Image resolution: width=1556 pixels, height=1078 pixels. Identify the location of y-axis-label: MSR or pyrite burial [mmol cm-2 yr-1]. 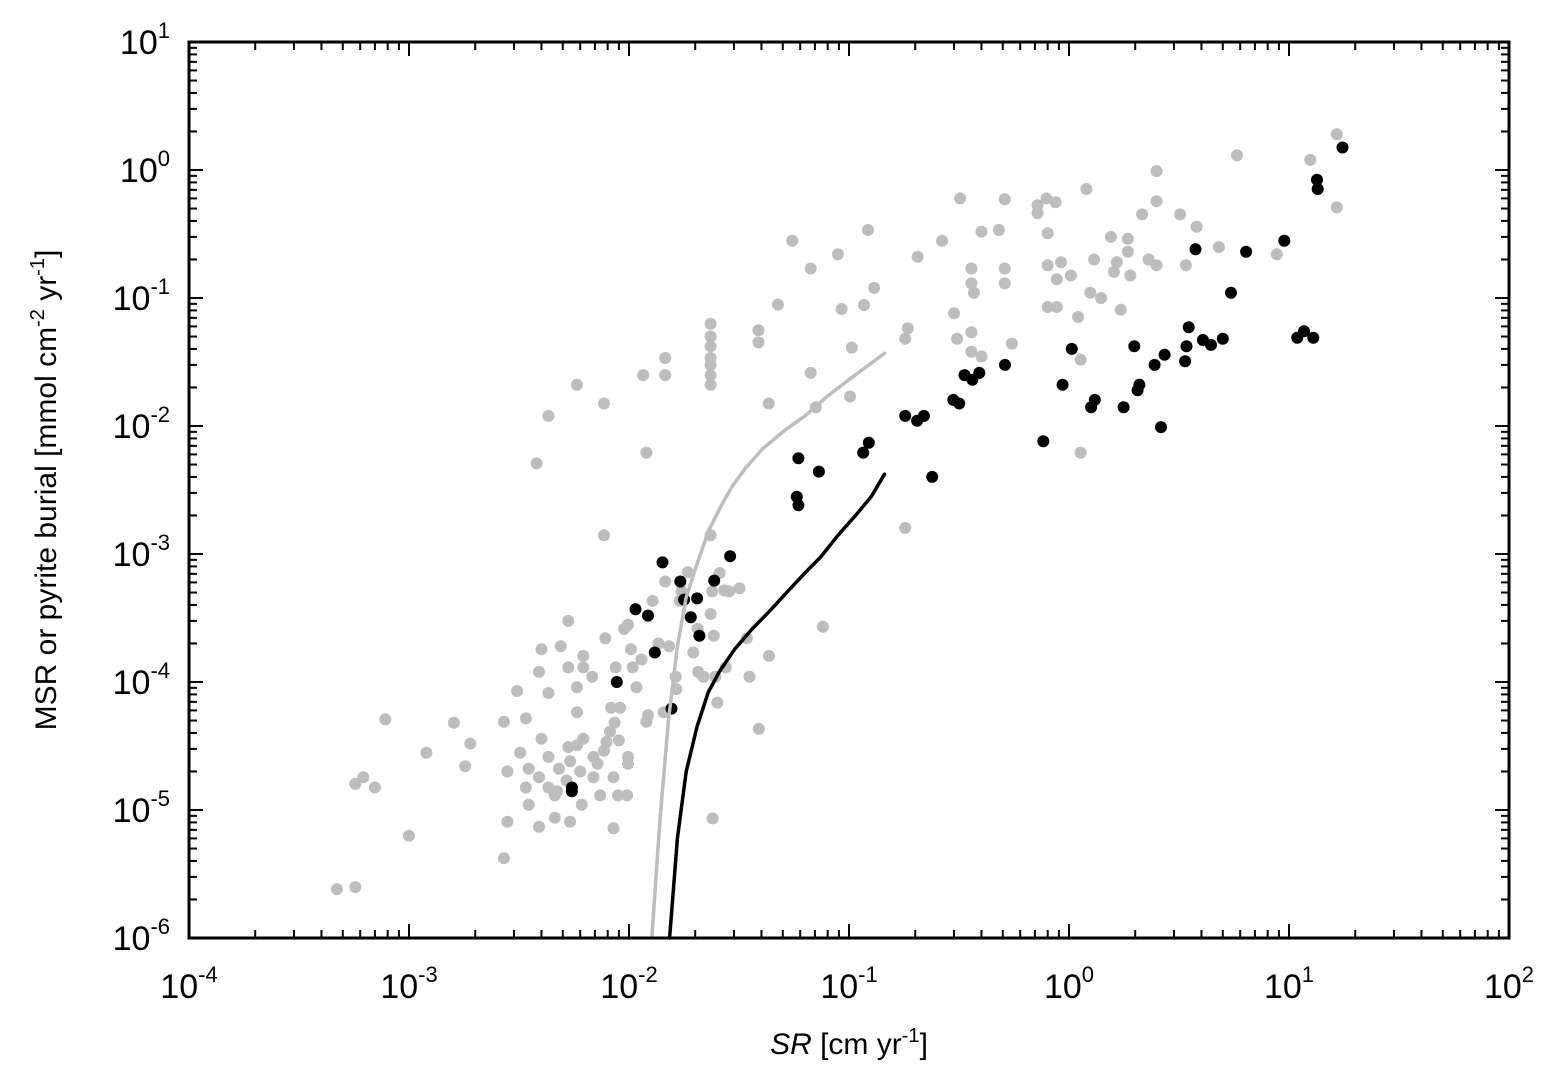
(45, 490).